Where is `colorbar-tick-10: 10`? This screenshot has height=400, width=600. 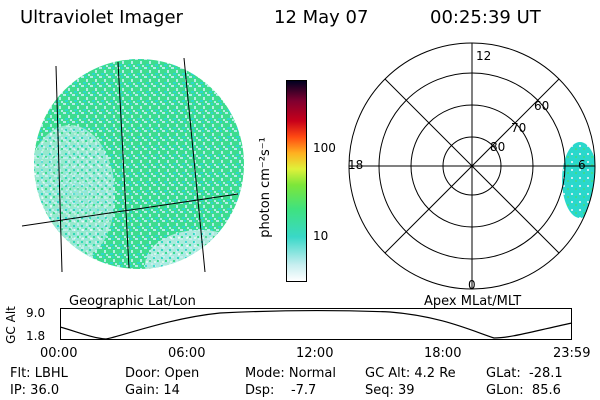
colorbar-tick-10: 10 is located at coordinates (321, 236).